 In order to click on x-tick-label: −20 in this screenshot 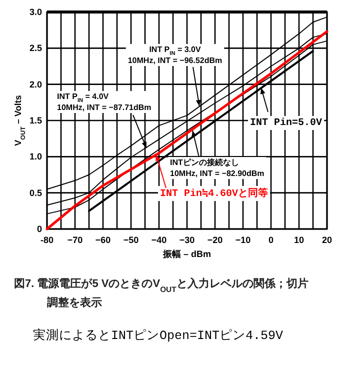, I will do `click(215, 240)`.